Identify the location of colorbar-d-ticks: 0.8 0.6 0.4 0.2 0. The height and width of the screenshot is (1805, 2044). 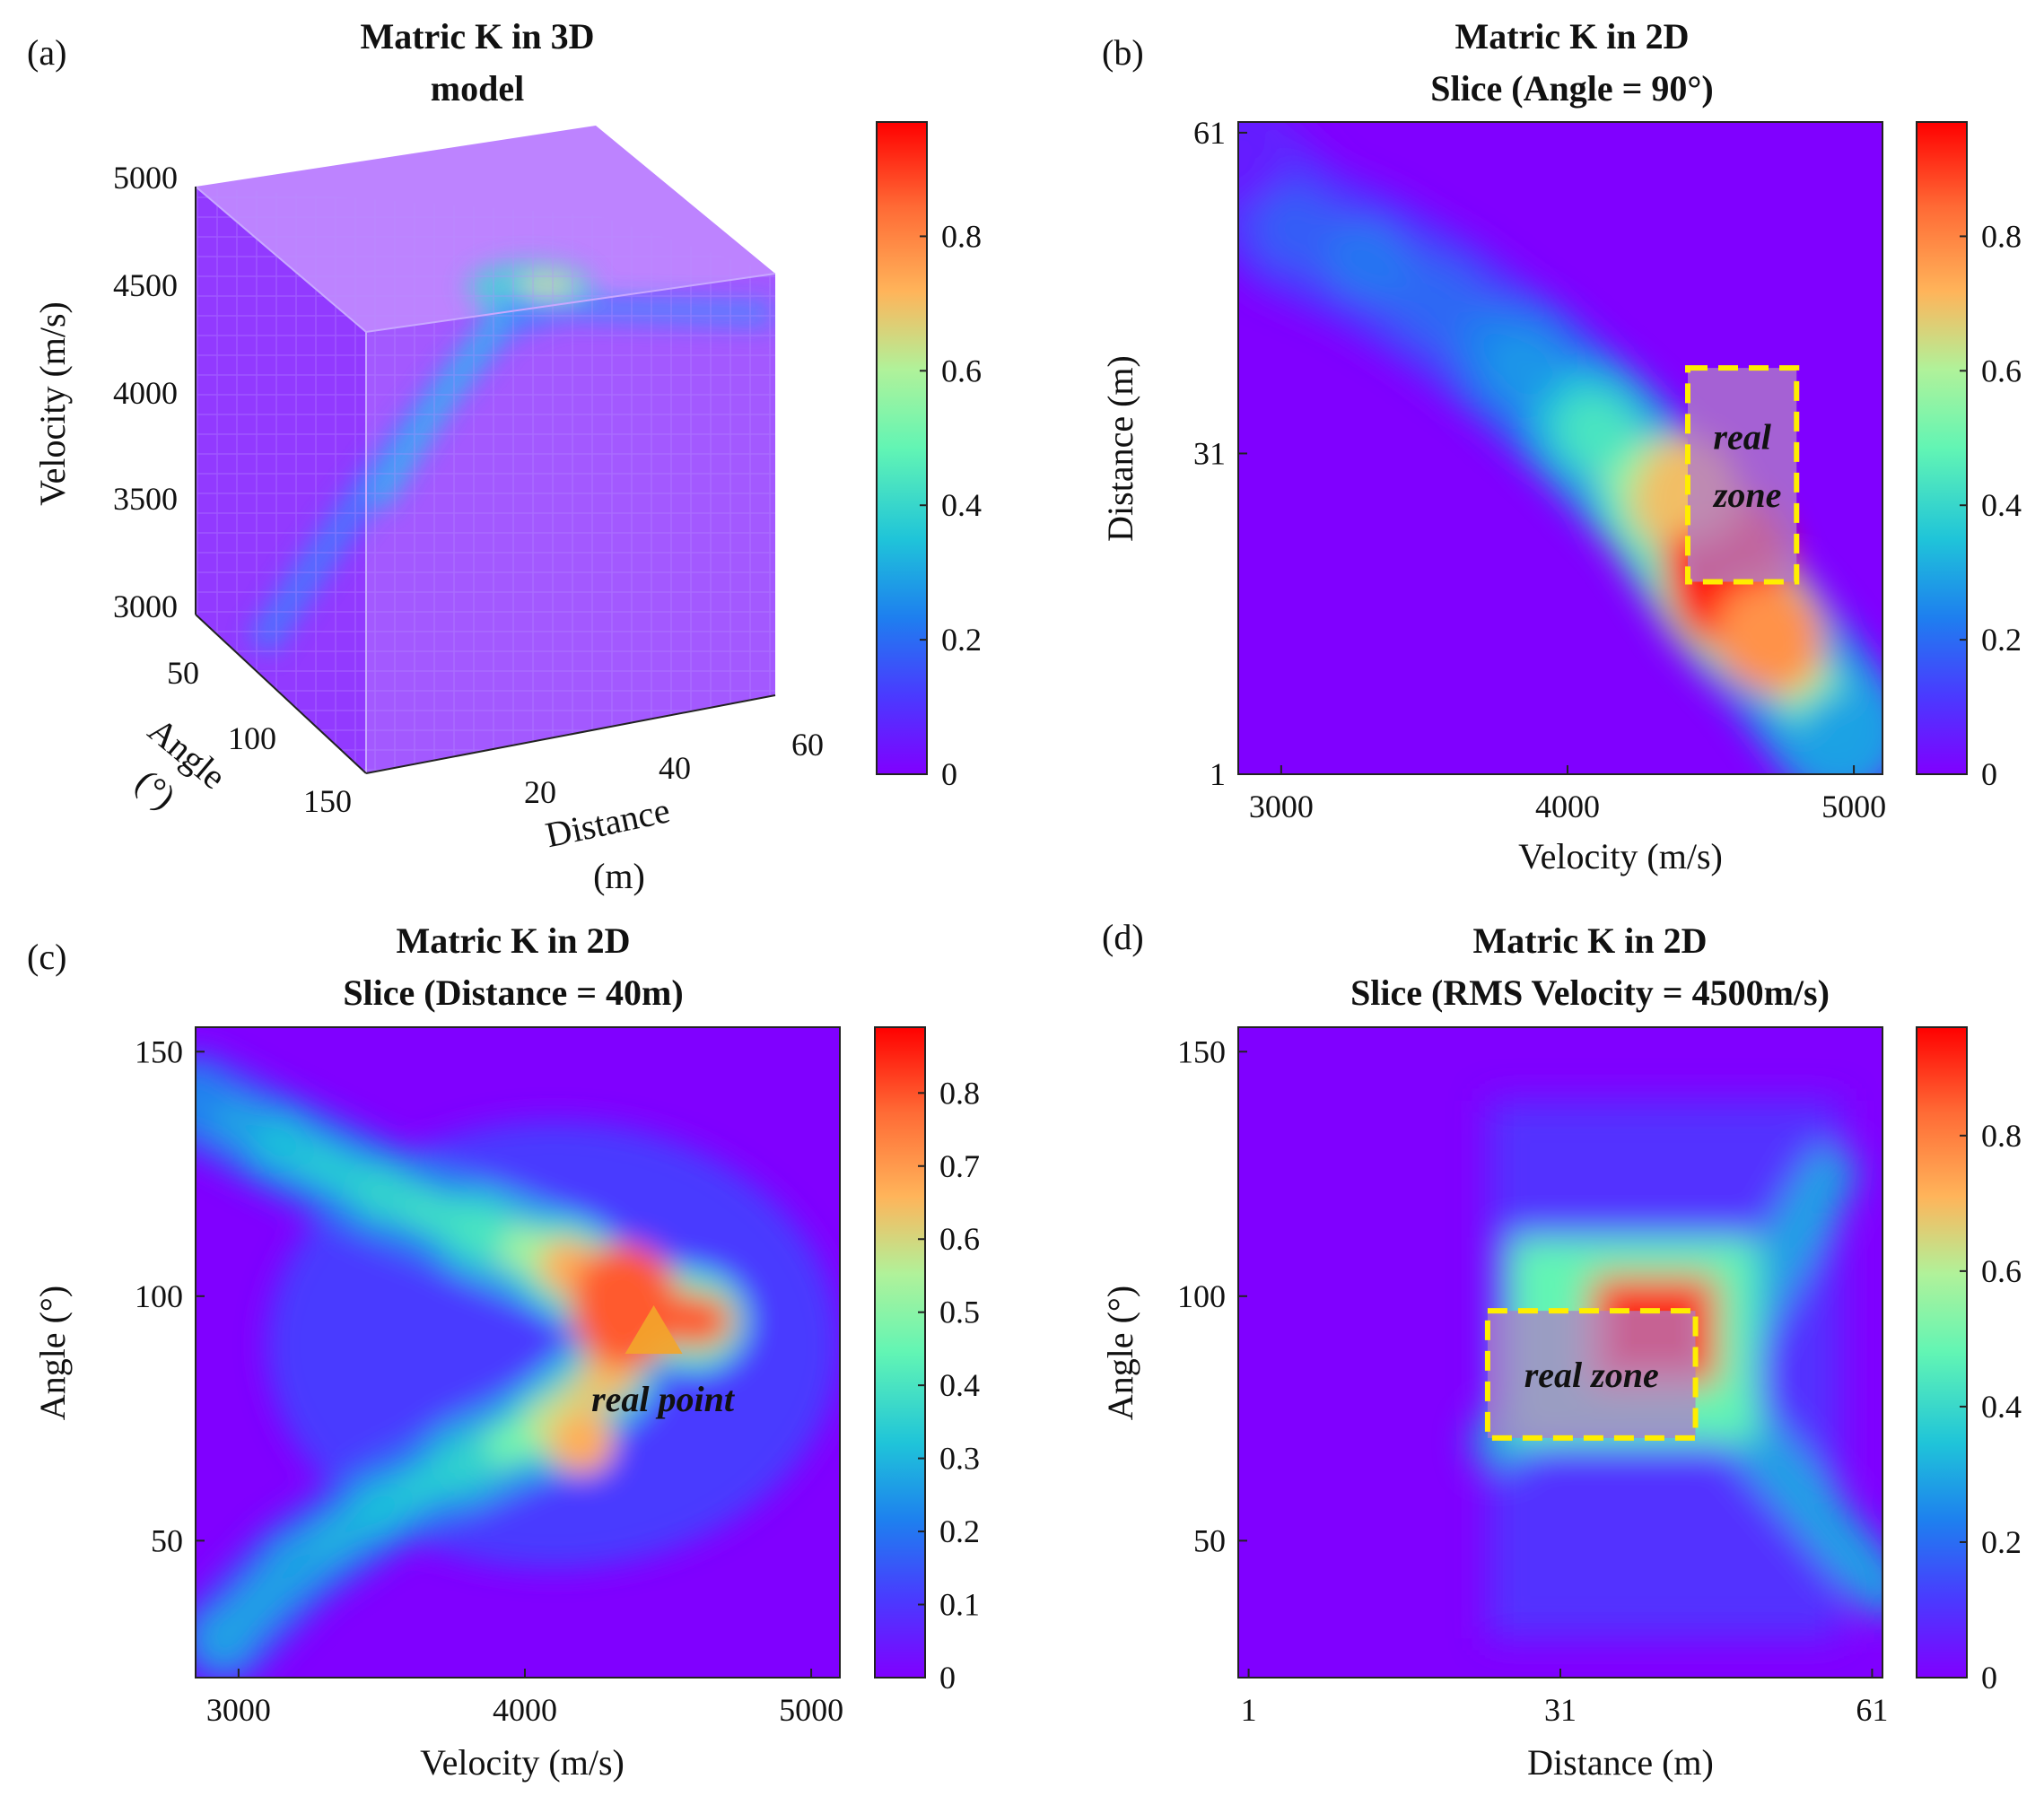
(1991, 1407).